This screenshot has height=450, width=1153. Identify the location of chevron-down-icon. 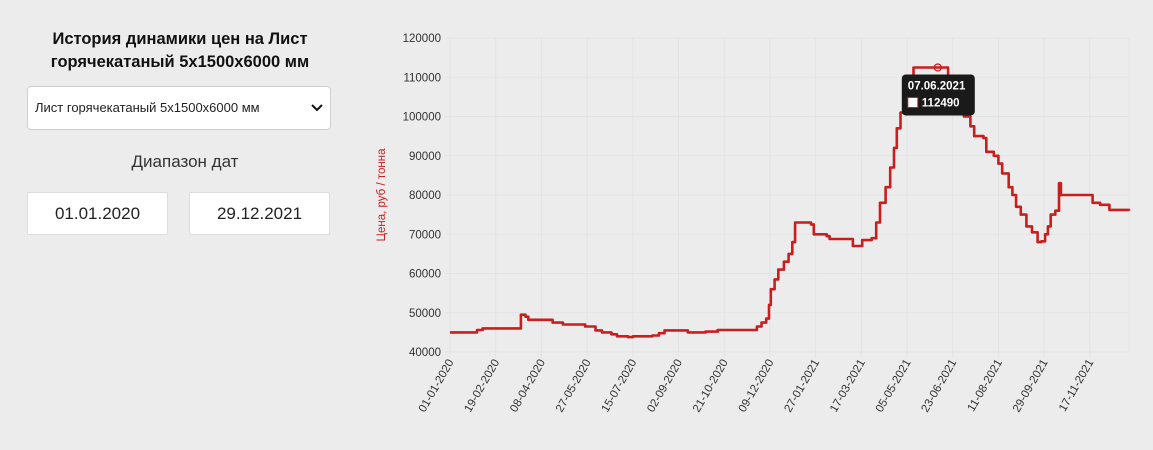
(317, 108).